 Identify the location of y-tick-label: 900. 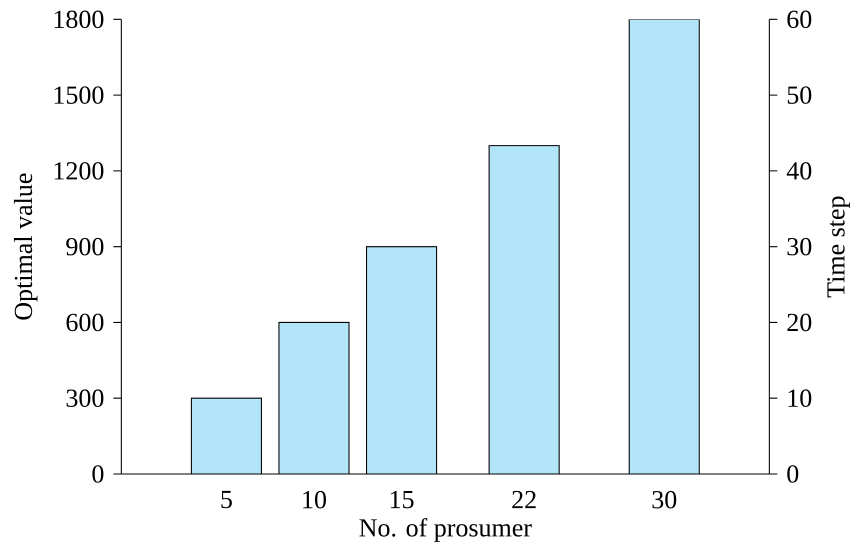
(85, 247).